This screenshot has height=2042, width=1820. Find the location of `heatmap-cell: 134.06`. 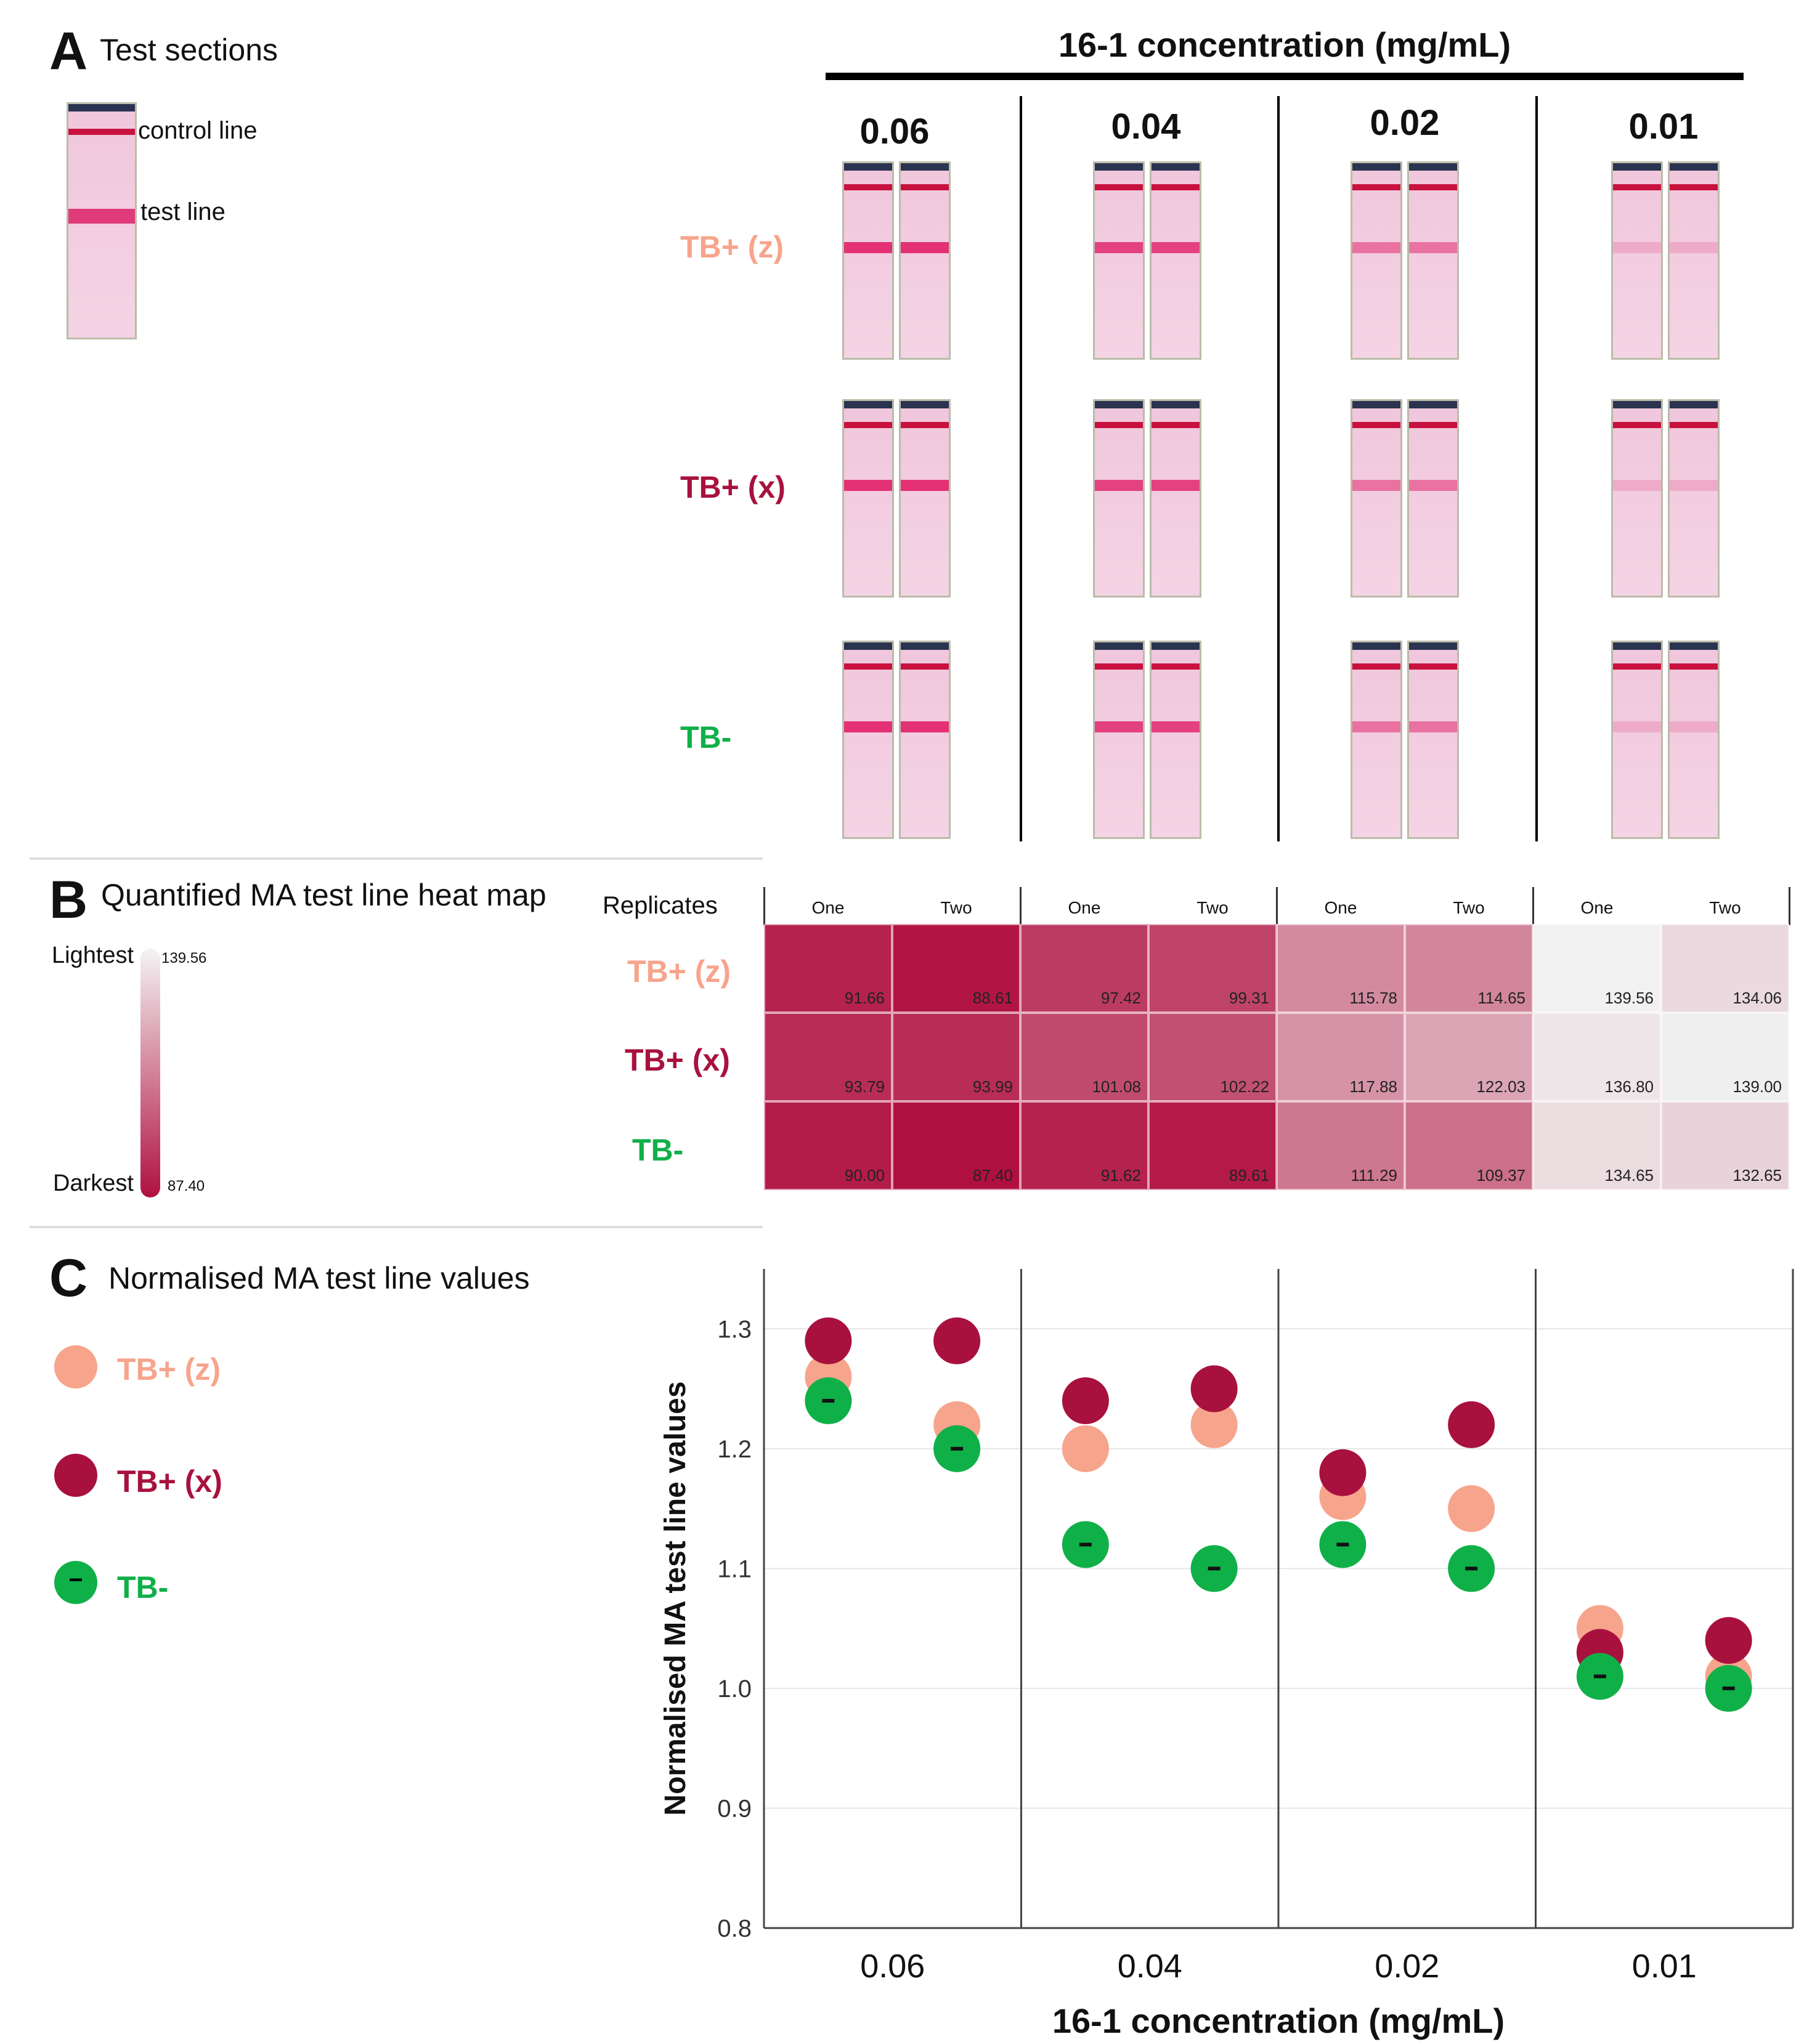

heatmap-cell: 134.06 is located at coordinates (1725, 969).